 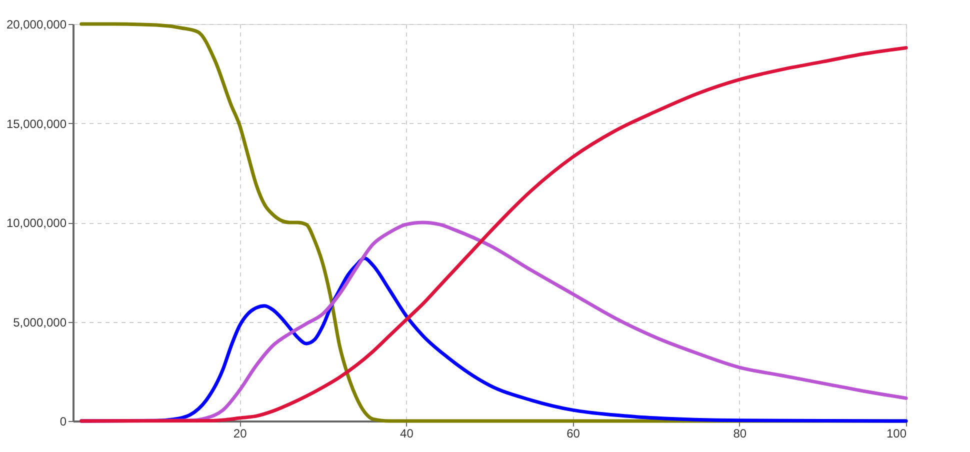 What do you see at coordinates (63, 421) in the screenshot?
I see `y-tick-label: 0` at bounding box center [63, 421].